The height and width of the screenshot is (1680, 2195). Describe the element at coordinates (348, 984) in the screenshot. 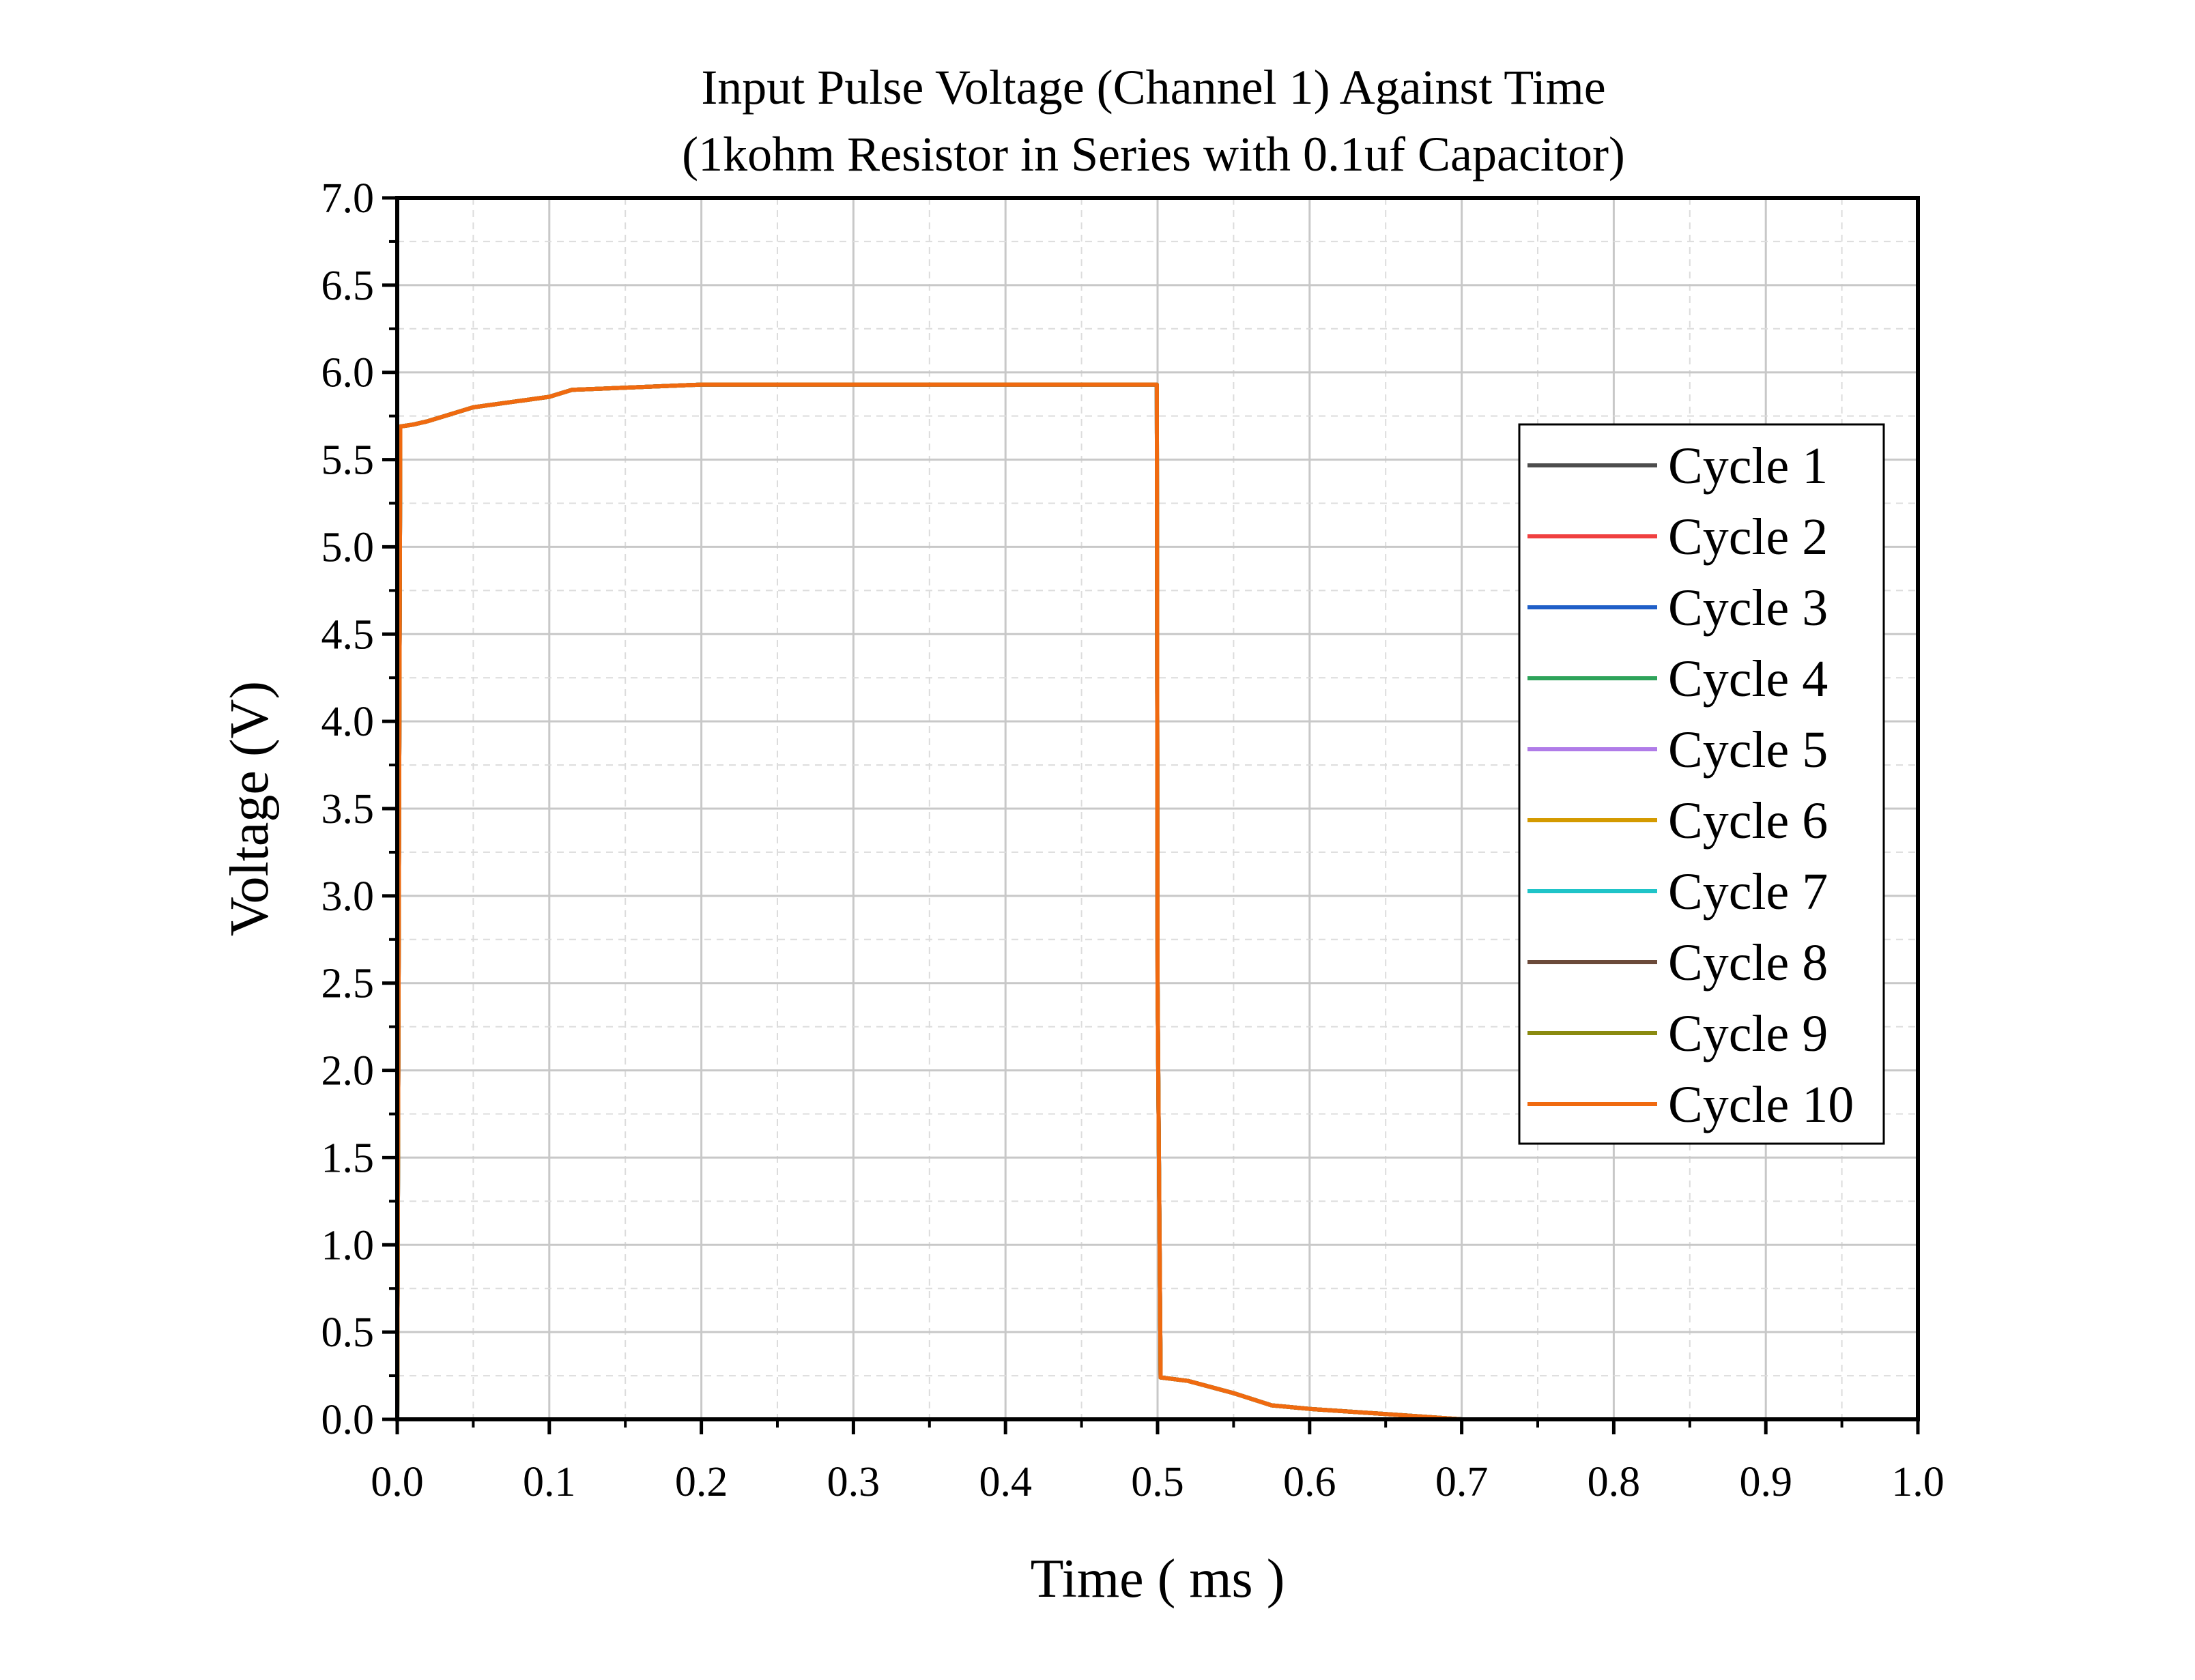

I see `y-tick-label: 2.5` at that location.